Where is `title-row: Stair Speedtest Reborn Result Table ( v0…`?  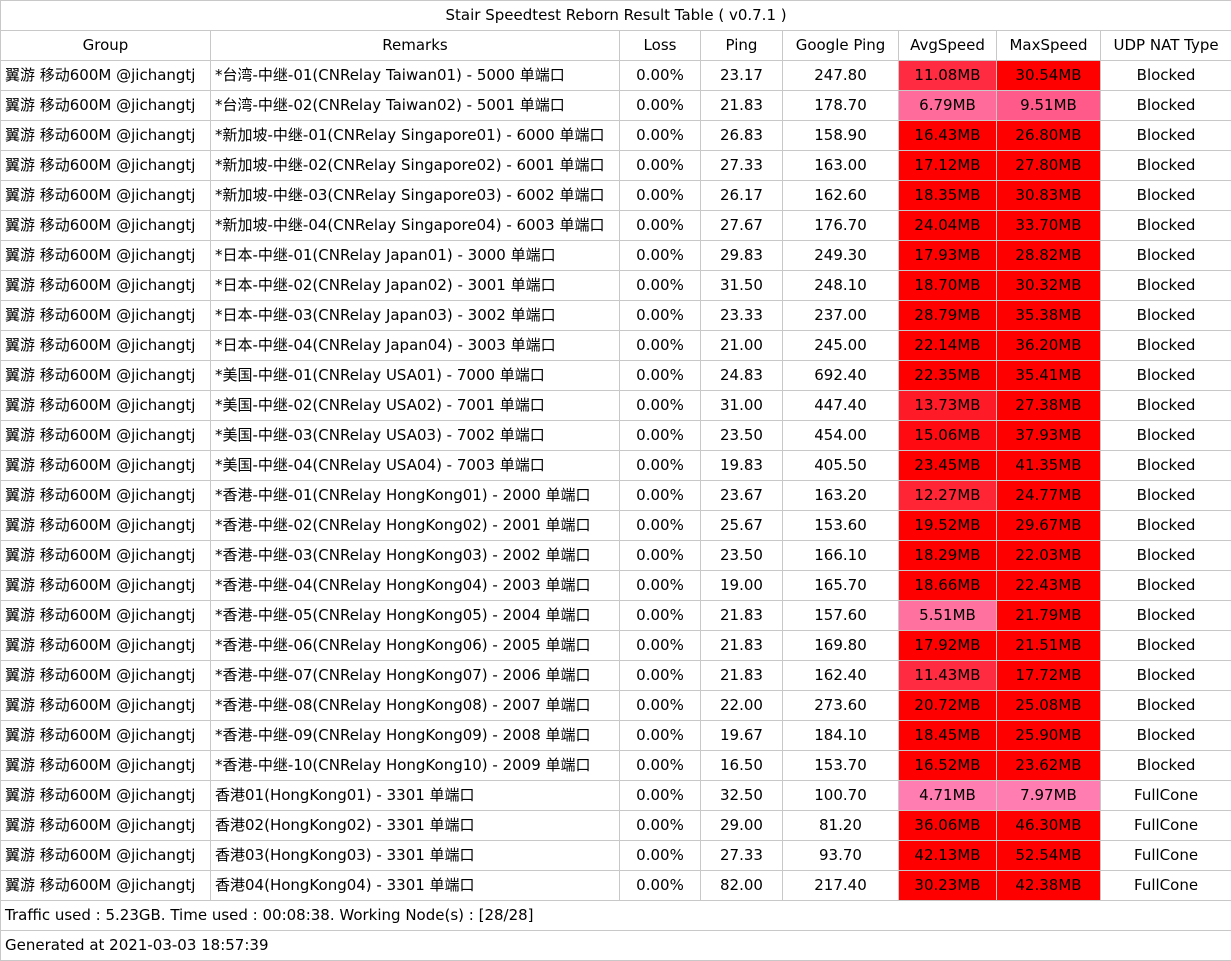 title-row: Stair Speedtest Reborn Result Table ( v0… is located at coordinates (616, 16).